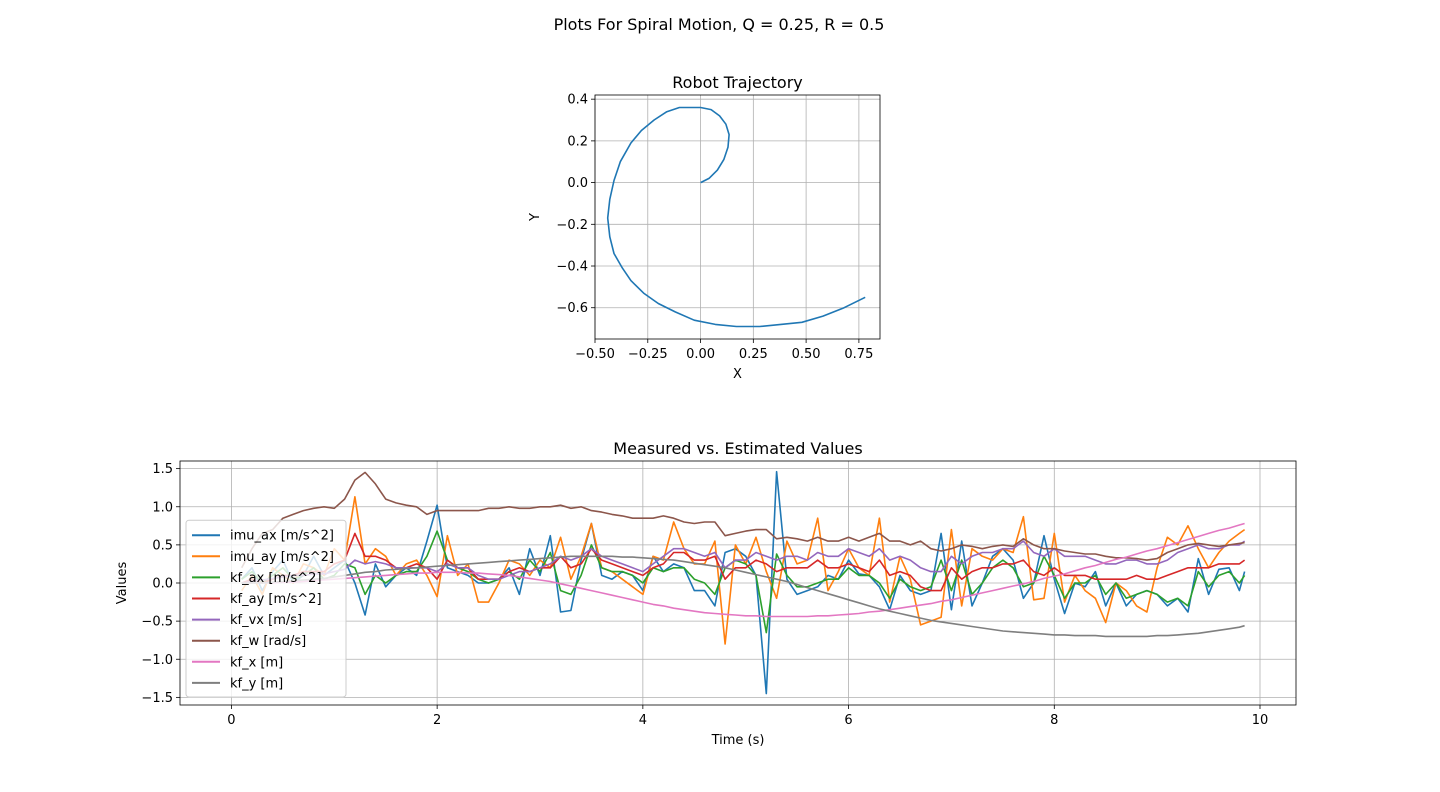  I want to click on legend-label: kf_x [m], so click(256, 662).